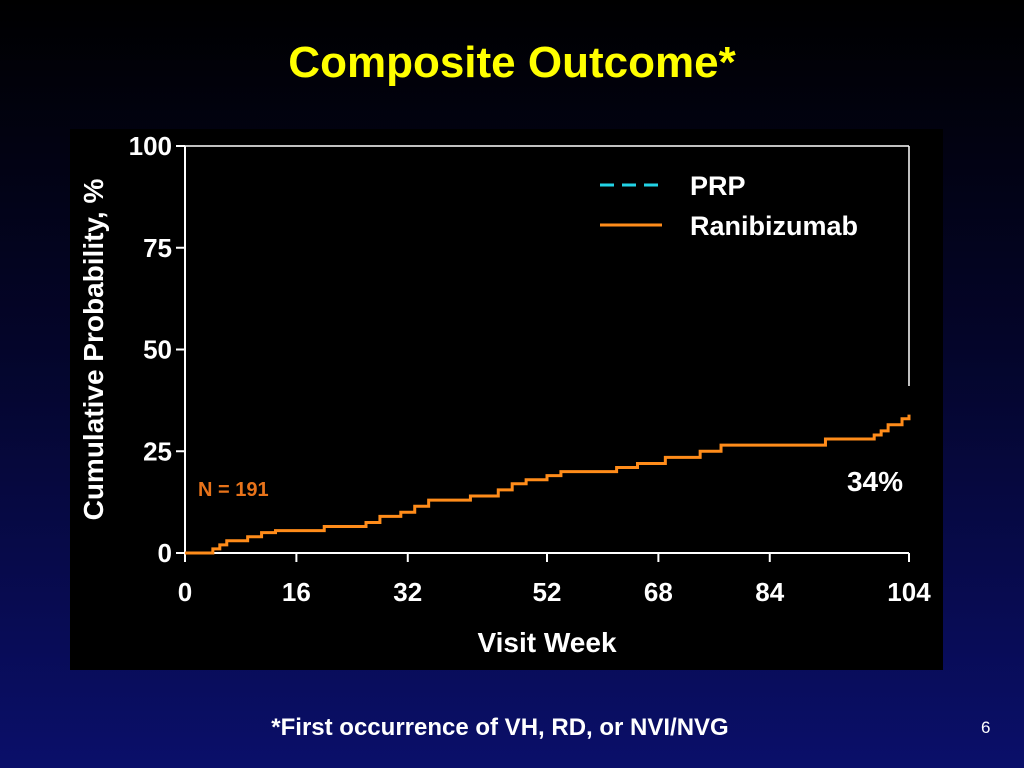 This screenshot has height=768, width=1024. What do you see at coordinates (150, 146) in the screenshot?
I see `y-tick-label: 100` at bounding box center [150, 146].